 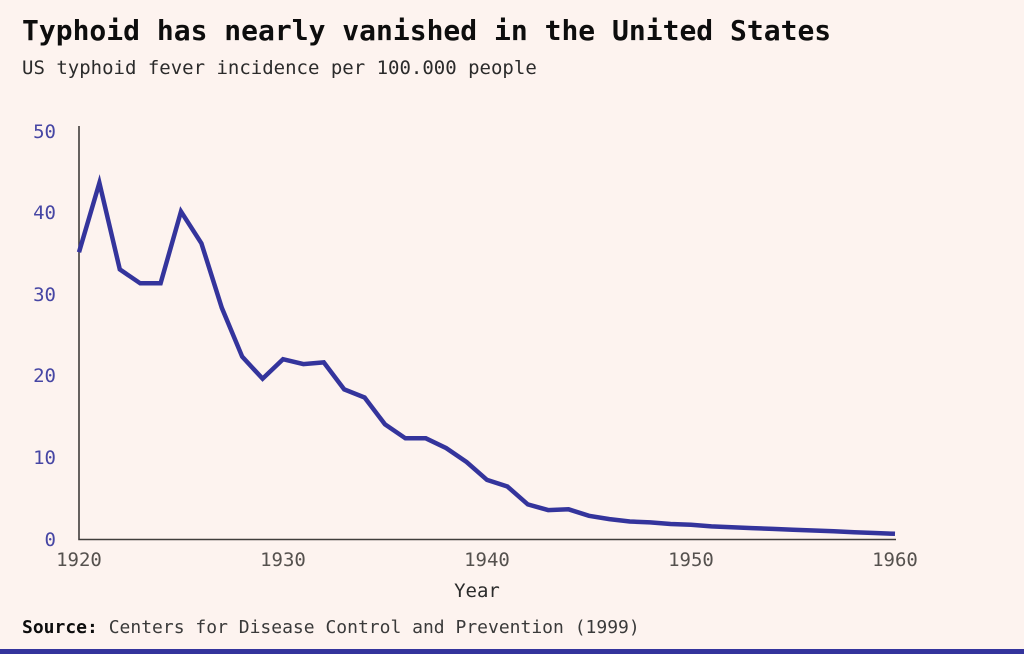 I want to click on y-axis-tick-label: 50, so click(x=44, y=131).